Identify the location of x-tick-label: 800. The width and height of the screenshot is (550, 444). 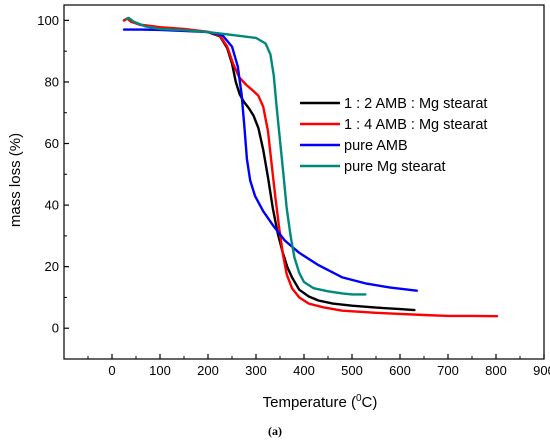
(496, 370).